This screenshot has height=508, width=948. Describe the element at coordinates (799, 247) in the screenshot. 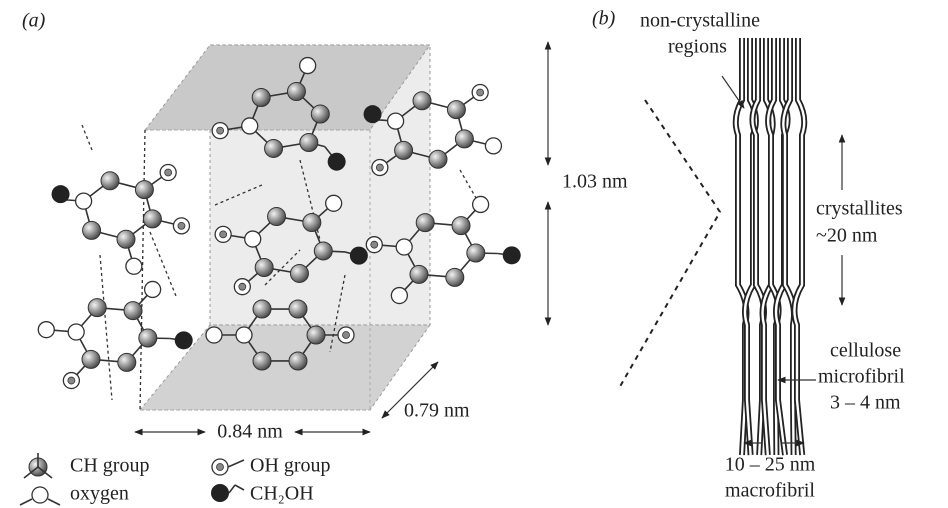

I see `fibril-core` at that location.